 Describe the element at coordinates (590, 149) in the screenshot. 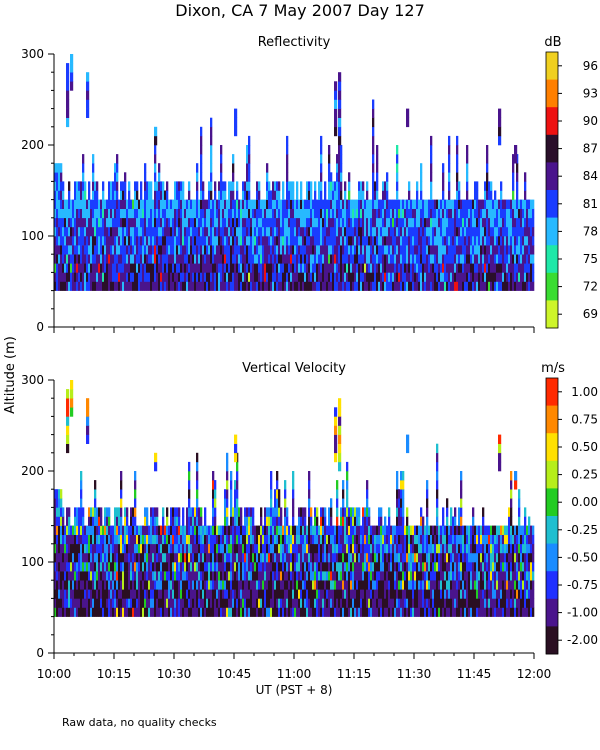

I see `colorbar-tick-label: 87` at that location.